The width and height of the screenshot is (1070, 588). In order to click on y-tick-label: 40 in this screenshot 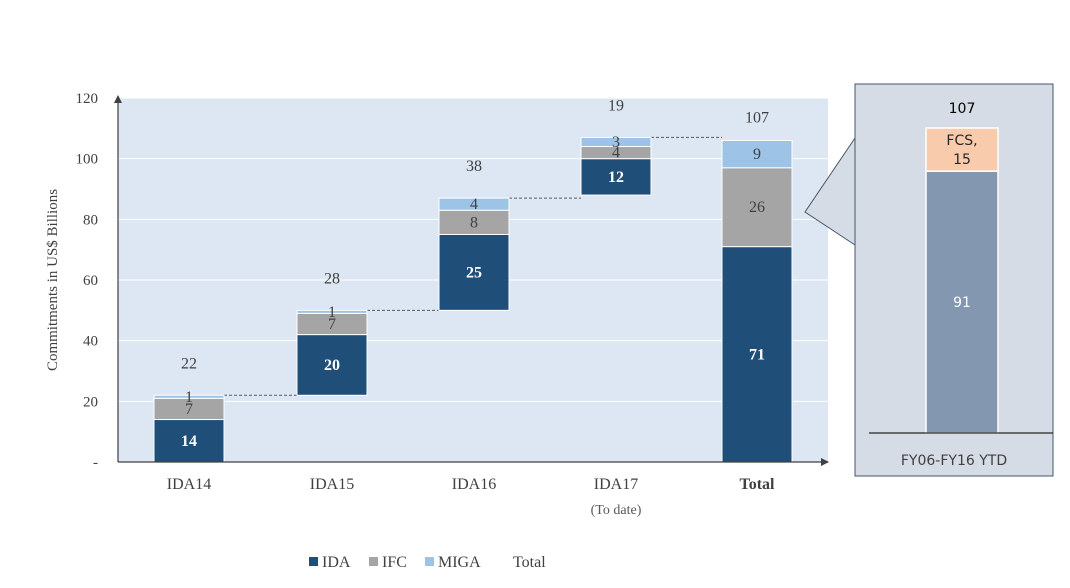, I will do `click(90, 342)`.